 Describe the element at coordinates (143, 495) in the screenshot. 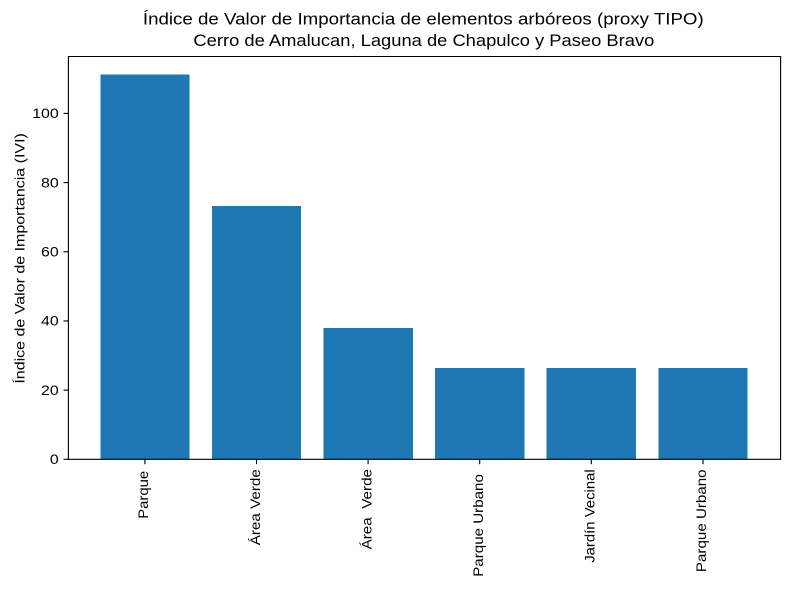

I see `svg-text: Parque` at that location.